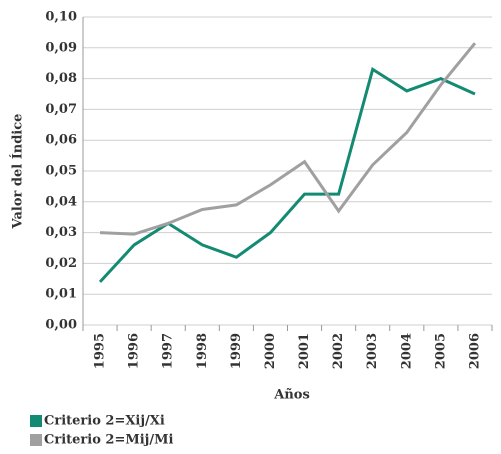 This screenshot has height=454, width=501. I want to click on y-tick-label: 0,06, so click(61, 140).